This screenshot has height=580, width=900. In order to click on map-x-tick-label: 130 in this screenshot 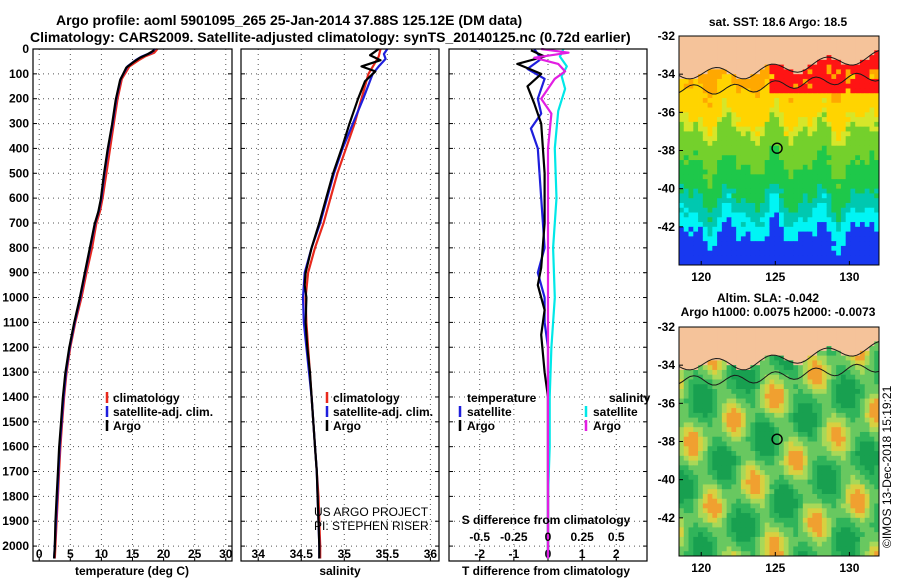, I will do `click(849, 277)`.